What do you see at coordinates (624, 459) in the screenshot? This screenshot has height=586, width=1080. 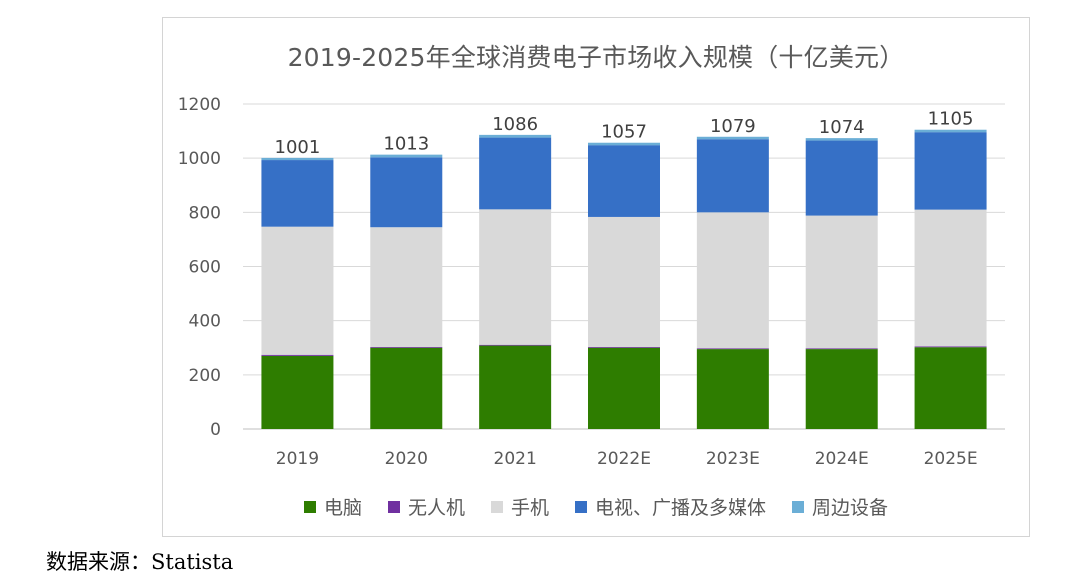 I see `x-tick-label-2022E: 2022E` at bounding box center [624, 459].